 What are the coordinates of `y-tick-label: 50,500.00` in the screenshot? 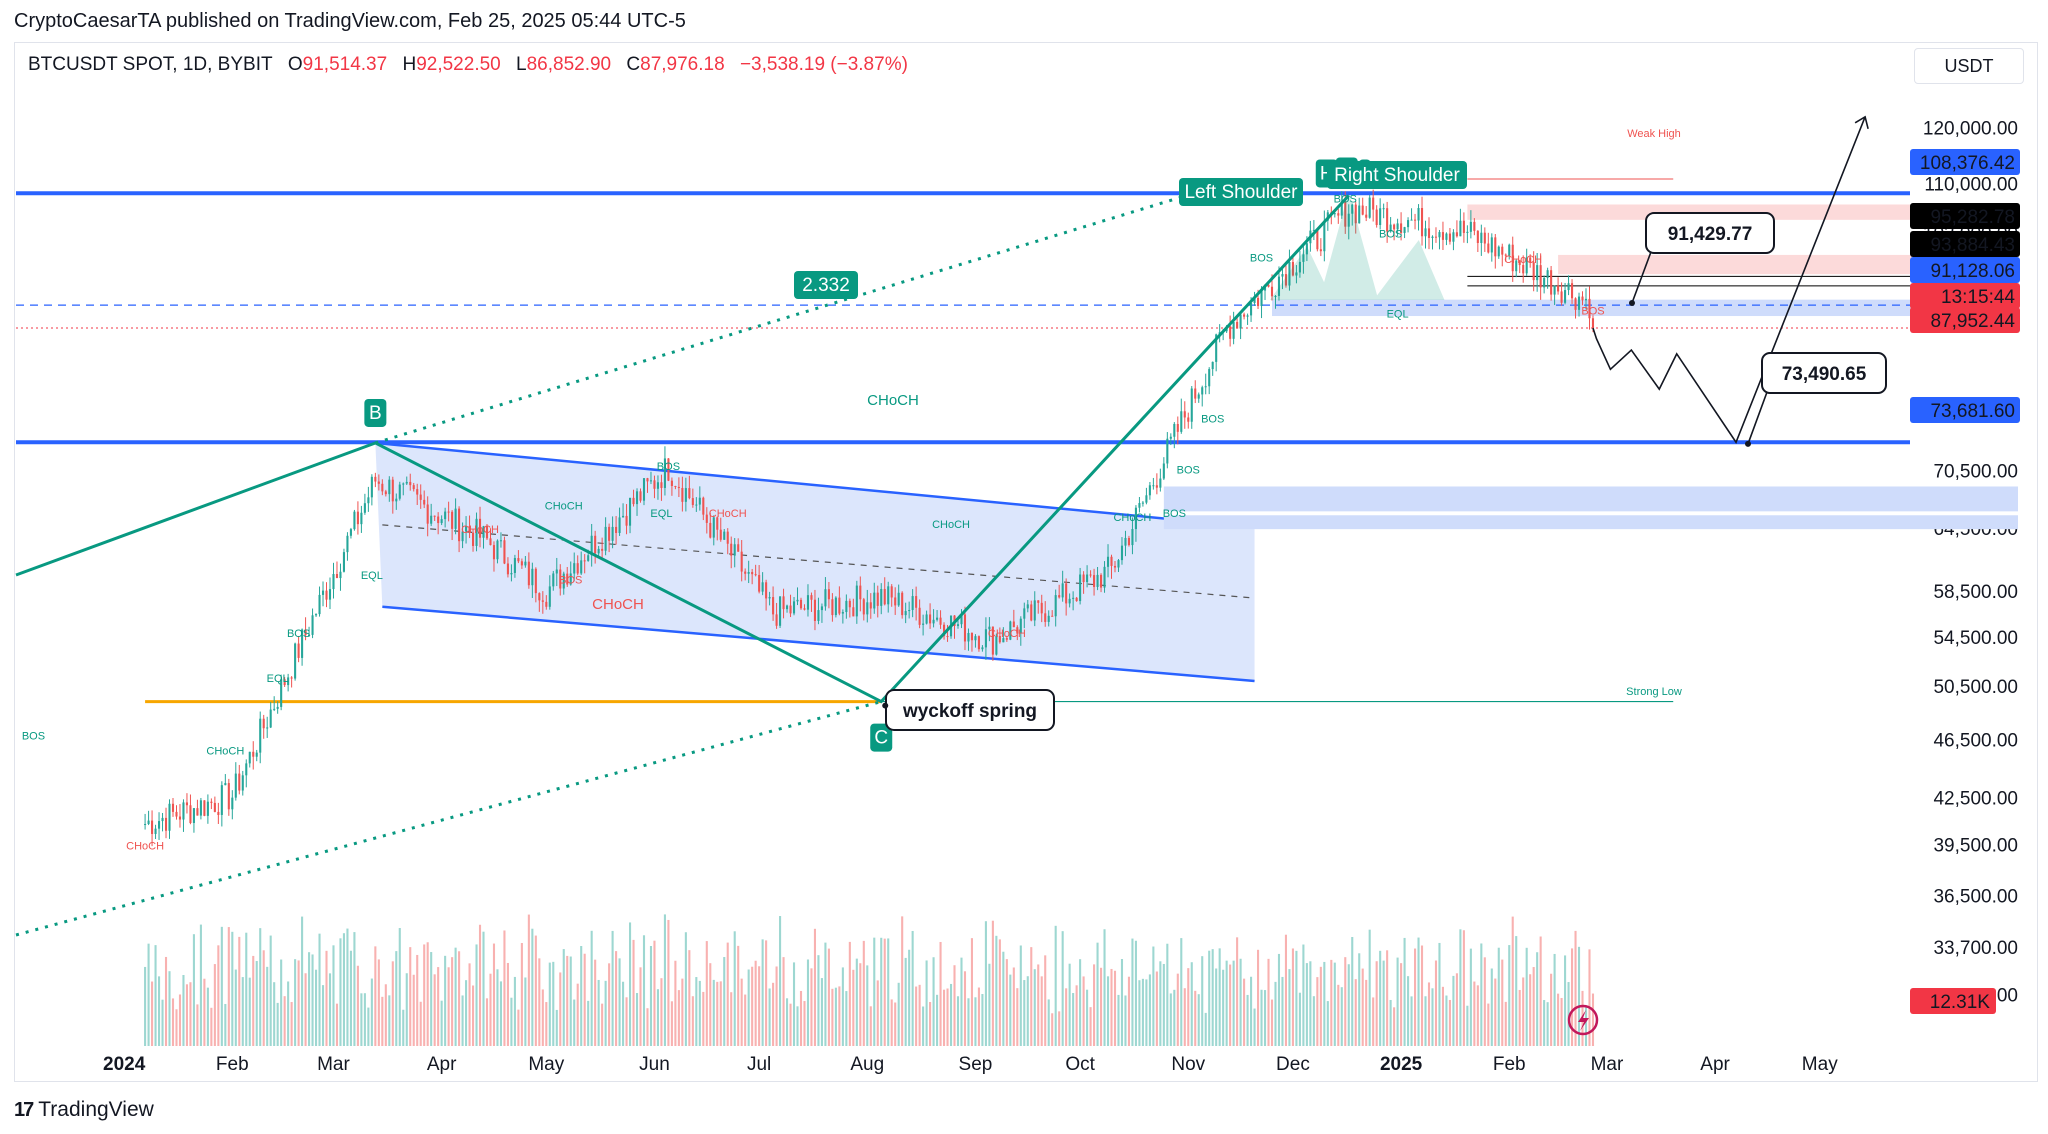 It's located at (1975, 687).